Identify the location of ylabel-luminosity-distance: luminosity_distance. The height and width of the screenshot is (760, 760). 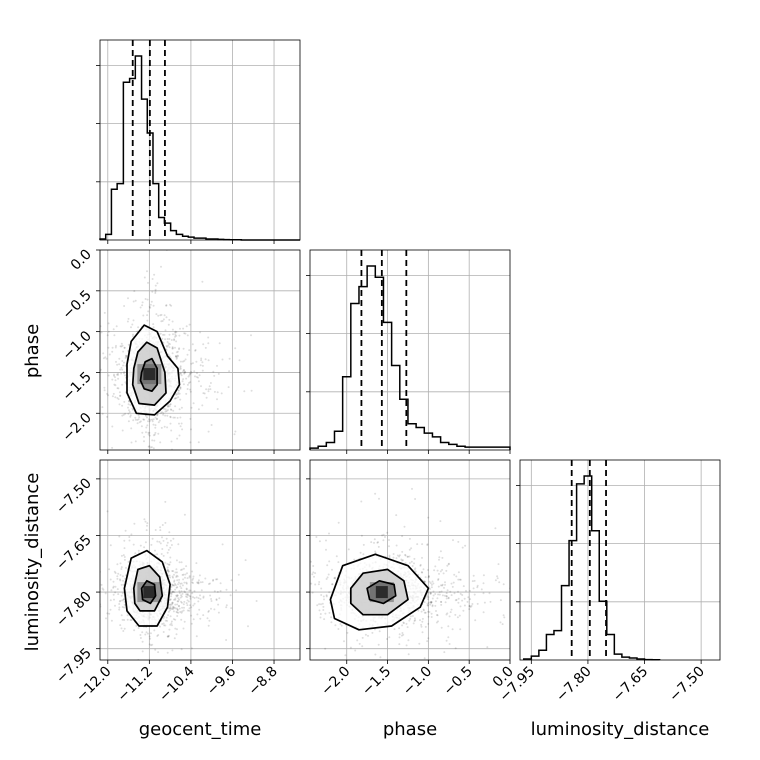
(32, 562).